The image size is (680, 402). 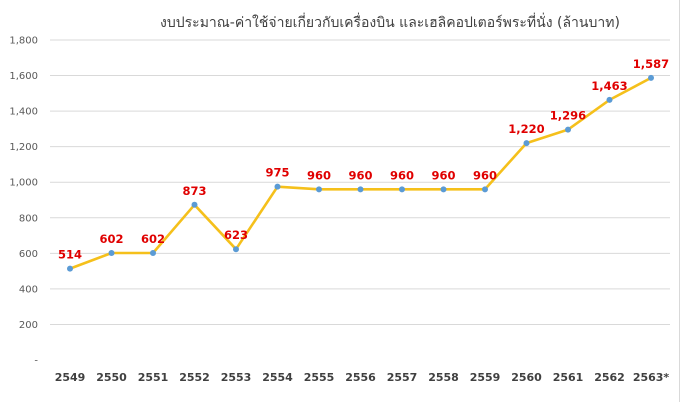 What do you see at coordinates (609, 377) in the screenshot?
I see `x-tick-label: 2562` at bounding box center [609, 377].